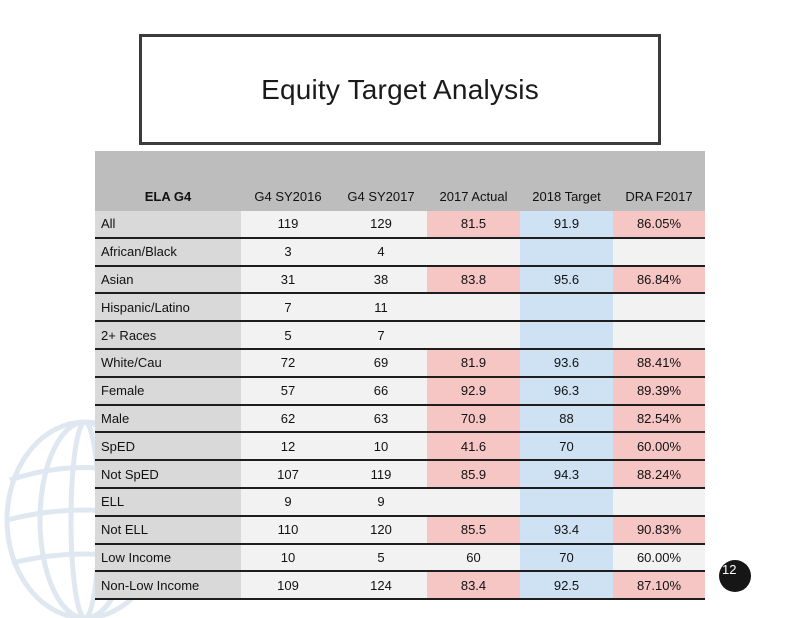 This screenshot has height=618, width=800. I want to click on cell-g4-sy2016: 10, so click(288, 558).